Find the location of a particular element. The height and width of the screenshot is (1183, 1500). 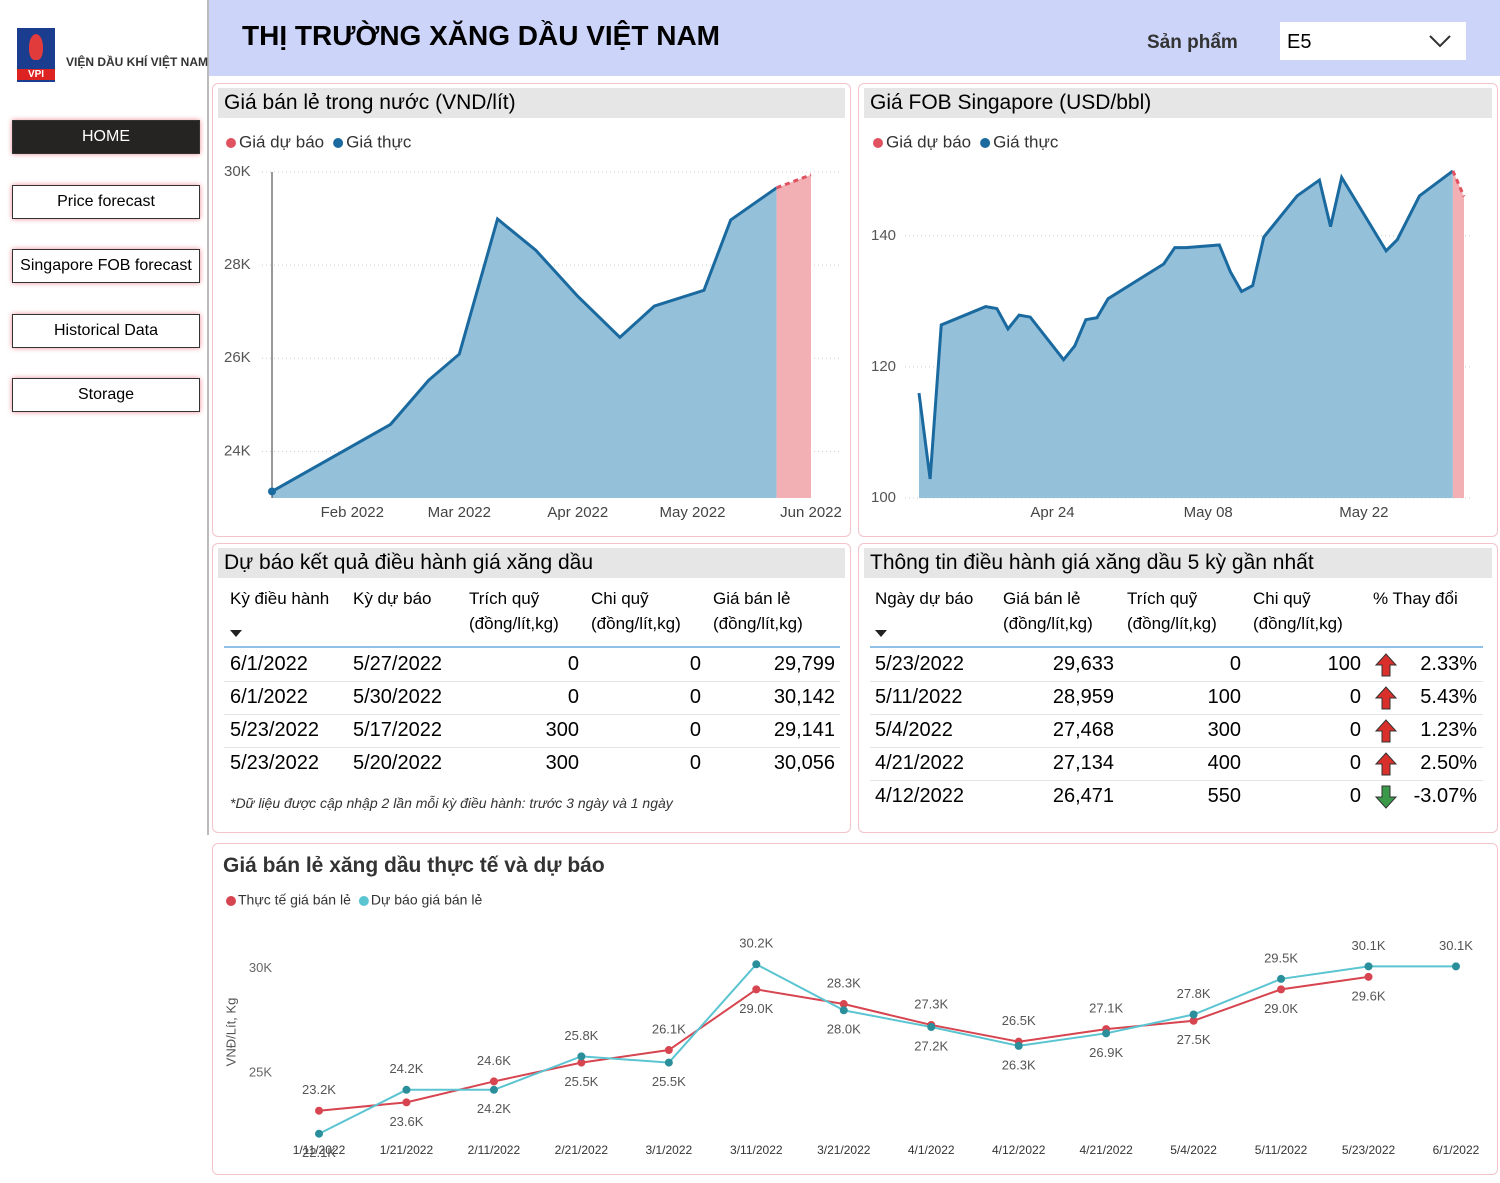

nav-button: Historical Data is located at coordinates (106, 330).